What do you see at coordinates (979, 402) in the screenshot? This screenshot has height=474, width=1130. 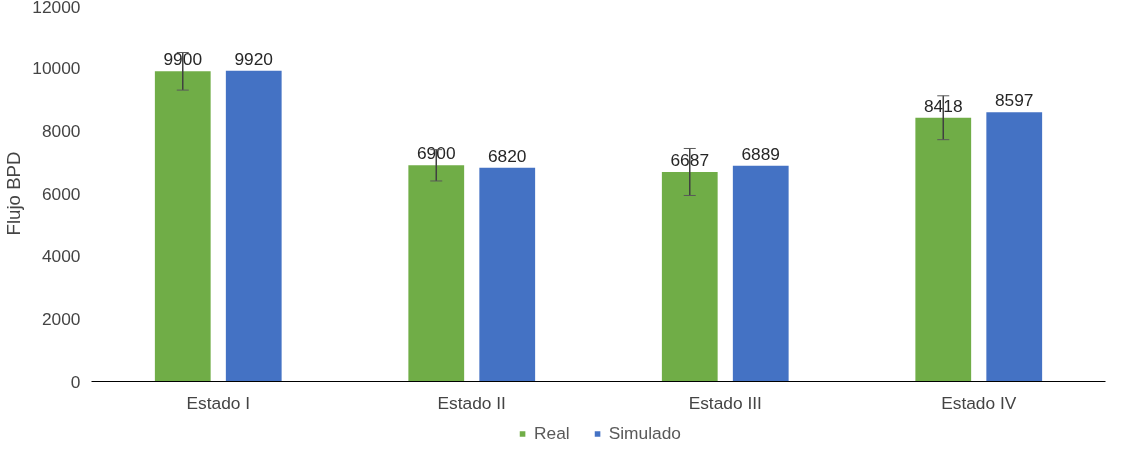 I see `x-tick-label: Estado IV` at bounding box center [979, 402].